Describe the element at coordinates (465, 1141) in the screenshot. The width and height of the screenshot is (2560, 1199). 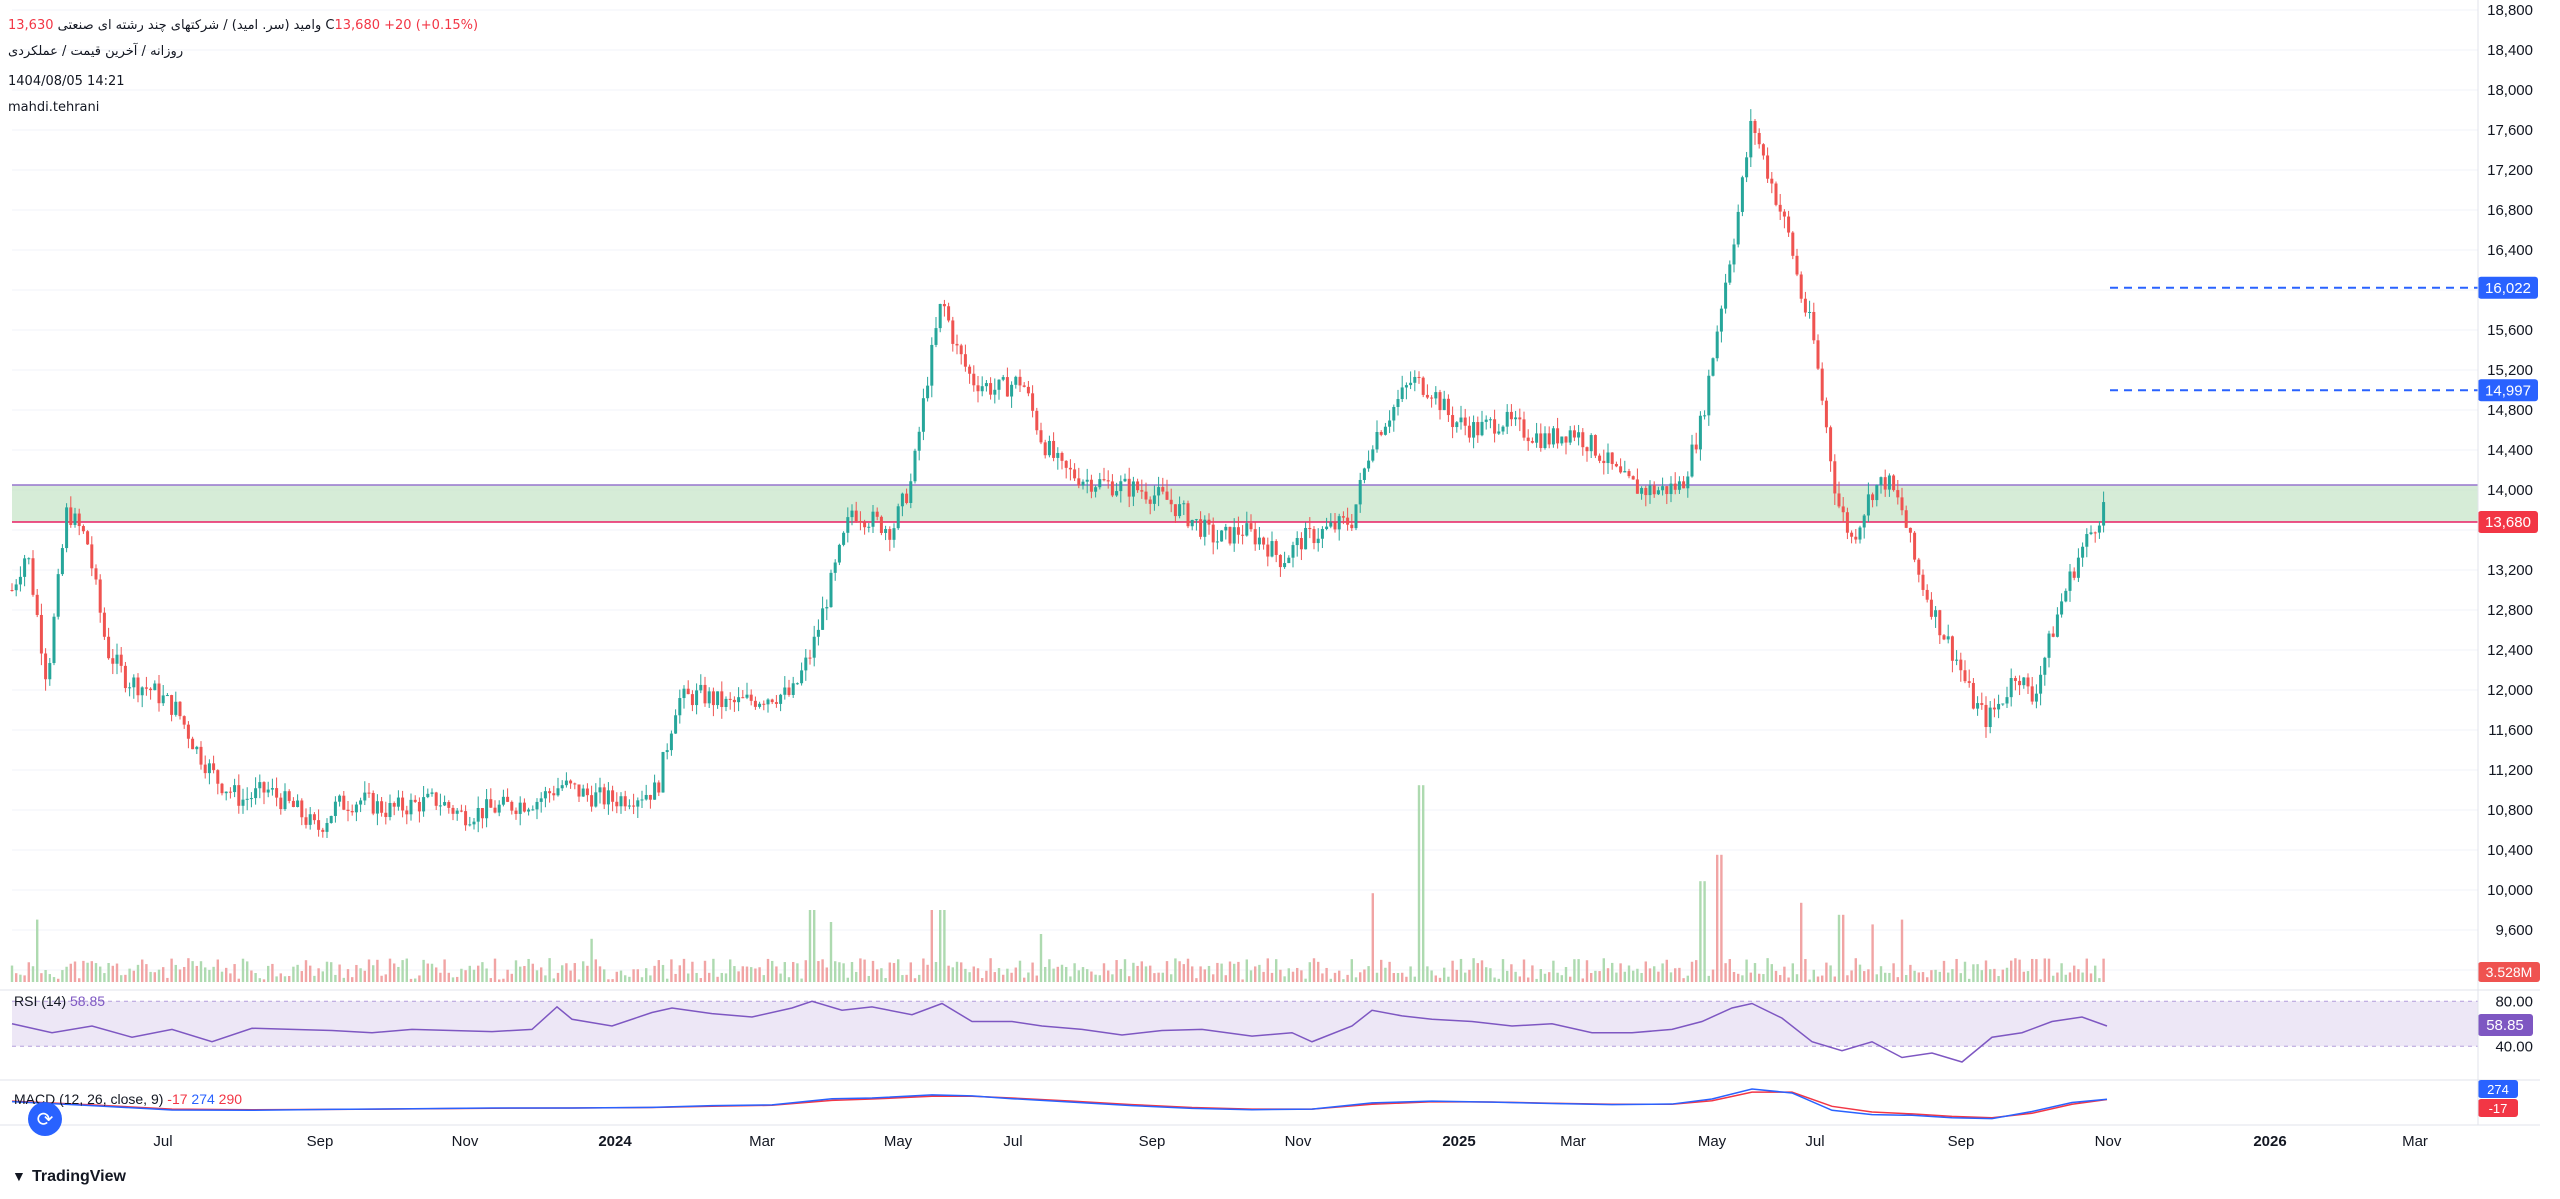
I see `time-axis-label: Nov` at that location.